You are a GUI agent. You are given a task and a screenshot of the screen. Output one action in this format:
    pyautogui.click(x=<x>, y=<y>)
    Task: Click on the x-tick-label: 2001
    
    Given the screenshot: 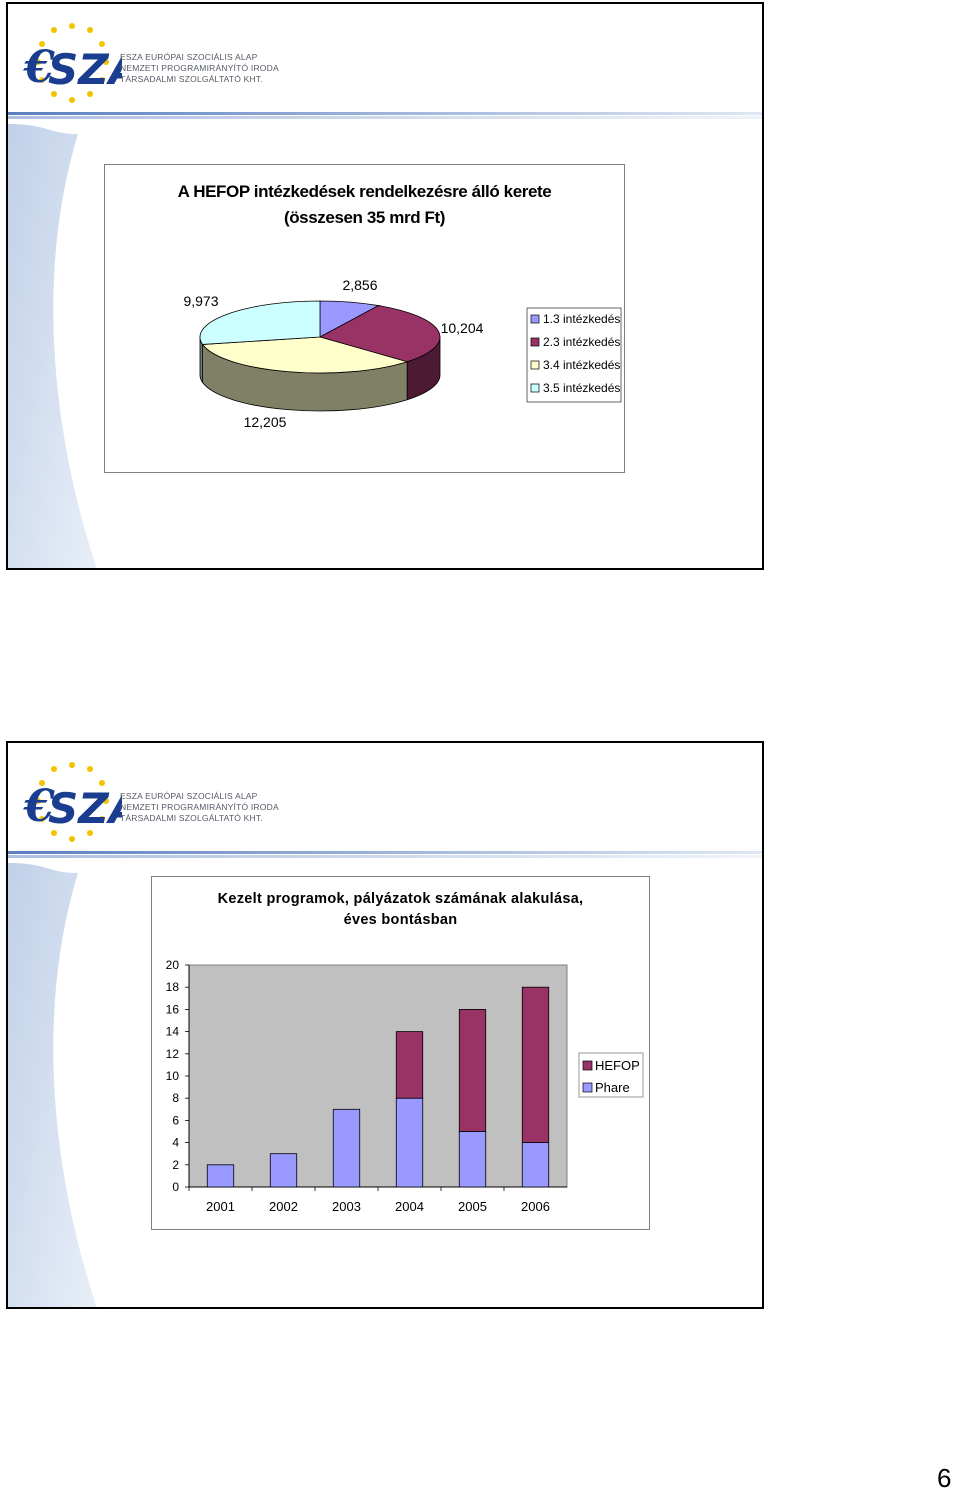 What is the action you would take?
    pyautogui.click(x=220, y=1206)
    